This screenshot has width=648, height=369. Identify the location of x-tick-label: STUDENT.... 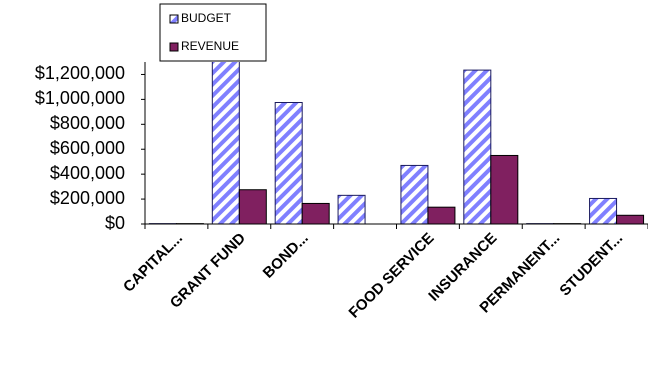
(591, 265).